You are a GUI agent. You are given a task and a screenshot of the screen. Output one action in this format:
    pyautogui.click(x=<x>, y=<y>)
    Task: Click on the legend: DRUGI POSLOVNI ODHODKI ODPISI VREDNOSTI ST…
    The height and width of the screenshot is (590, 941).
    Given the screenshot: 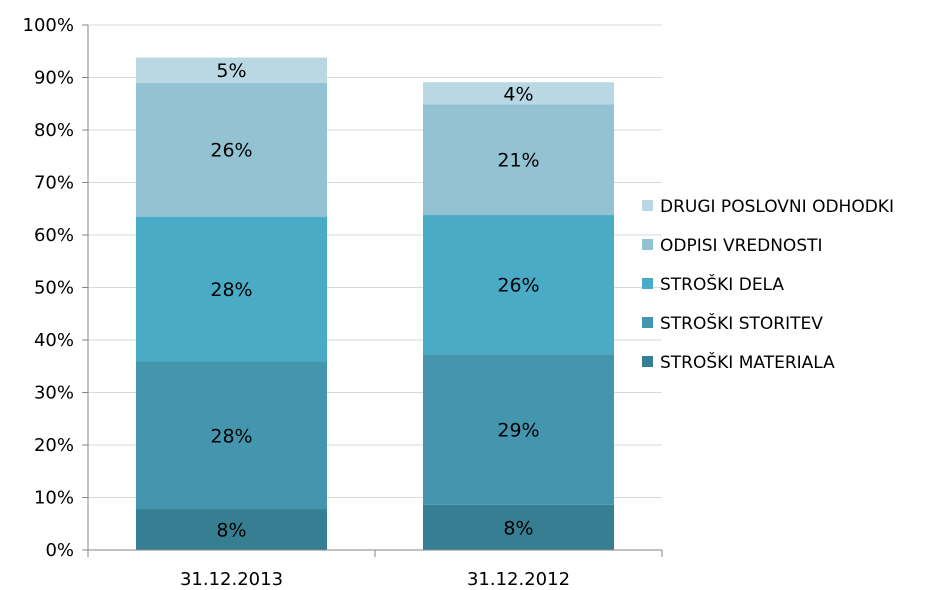 What is the action you would take?
    pyautogui.click(x=768, y=285)
    